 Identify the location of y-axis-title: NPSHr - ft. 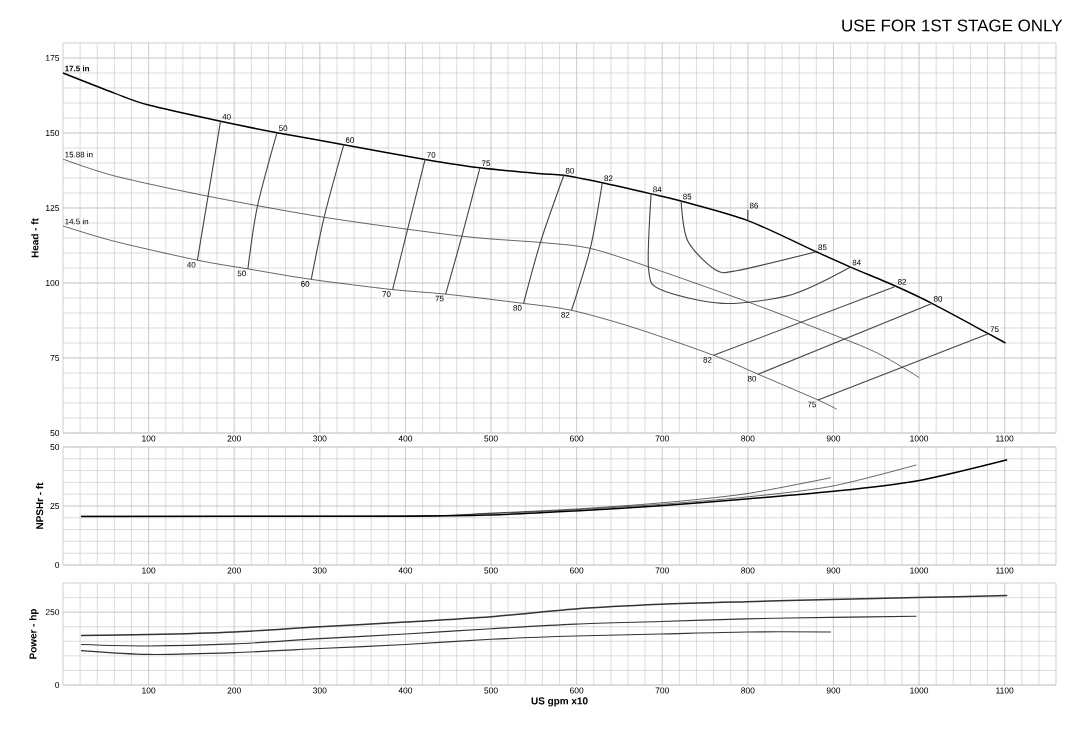
(39, 505).